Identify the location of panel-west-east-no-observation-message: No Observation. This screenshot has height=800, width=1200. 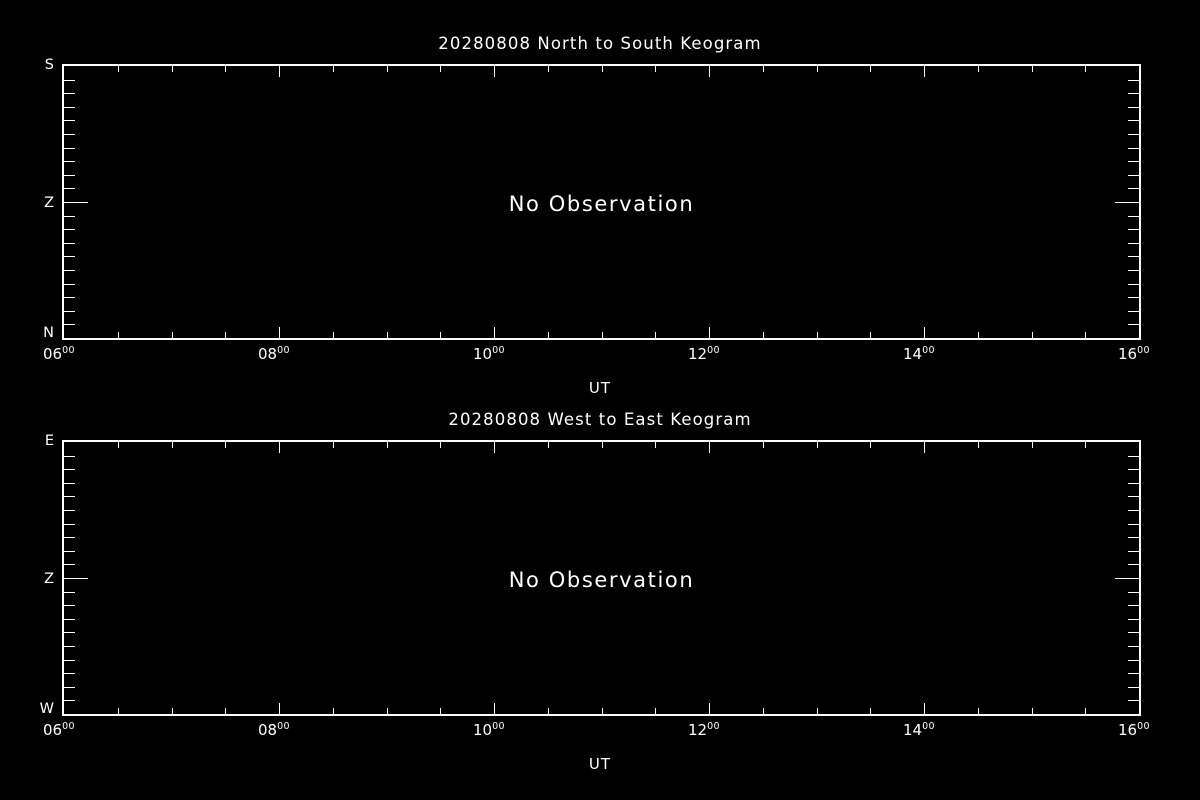
(601, 580).